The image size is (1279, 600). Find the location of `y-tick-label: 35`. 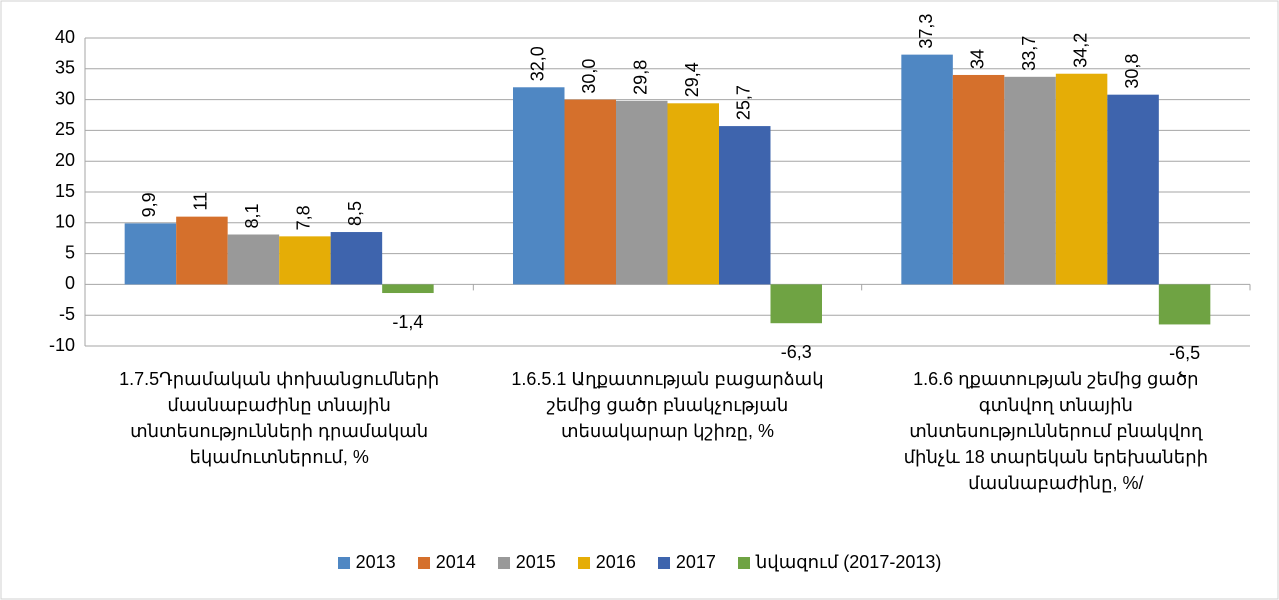

y-tick-label: 35 is located at coordinates (65, 68).